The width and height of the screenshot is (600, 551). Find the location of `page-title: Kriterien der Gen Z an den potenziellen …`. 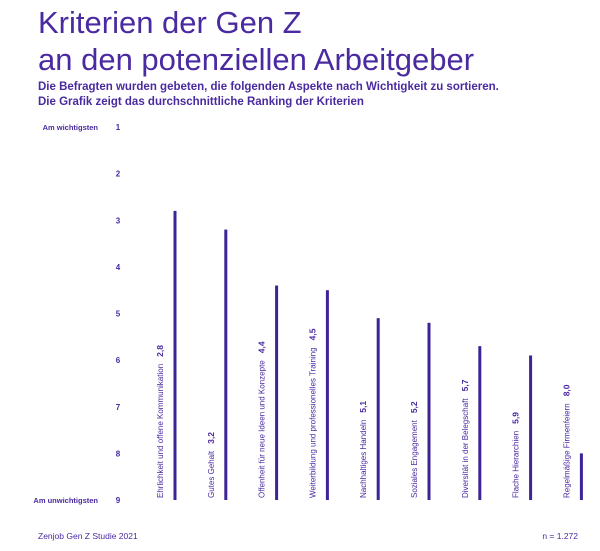

page-title: Kriterien der Gen Z an den potenziellen … is located at coordinates (256, 41).